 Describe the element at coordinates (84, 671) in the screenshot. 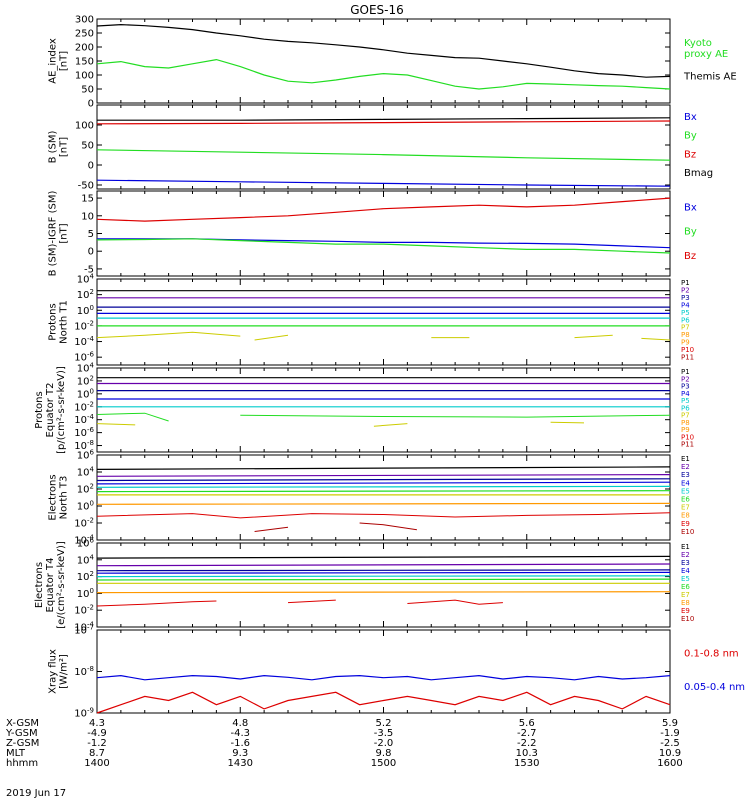

I see `y-tick-label: 10-8` at that location.